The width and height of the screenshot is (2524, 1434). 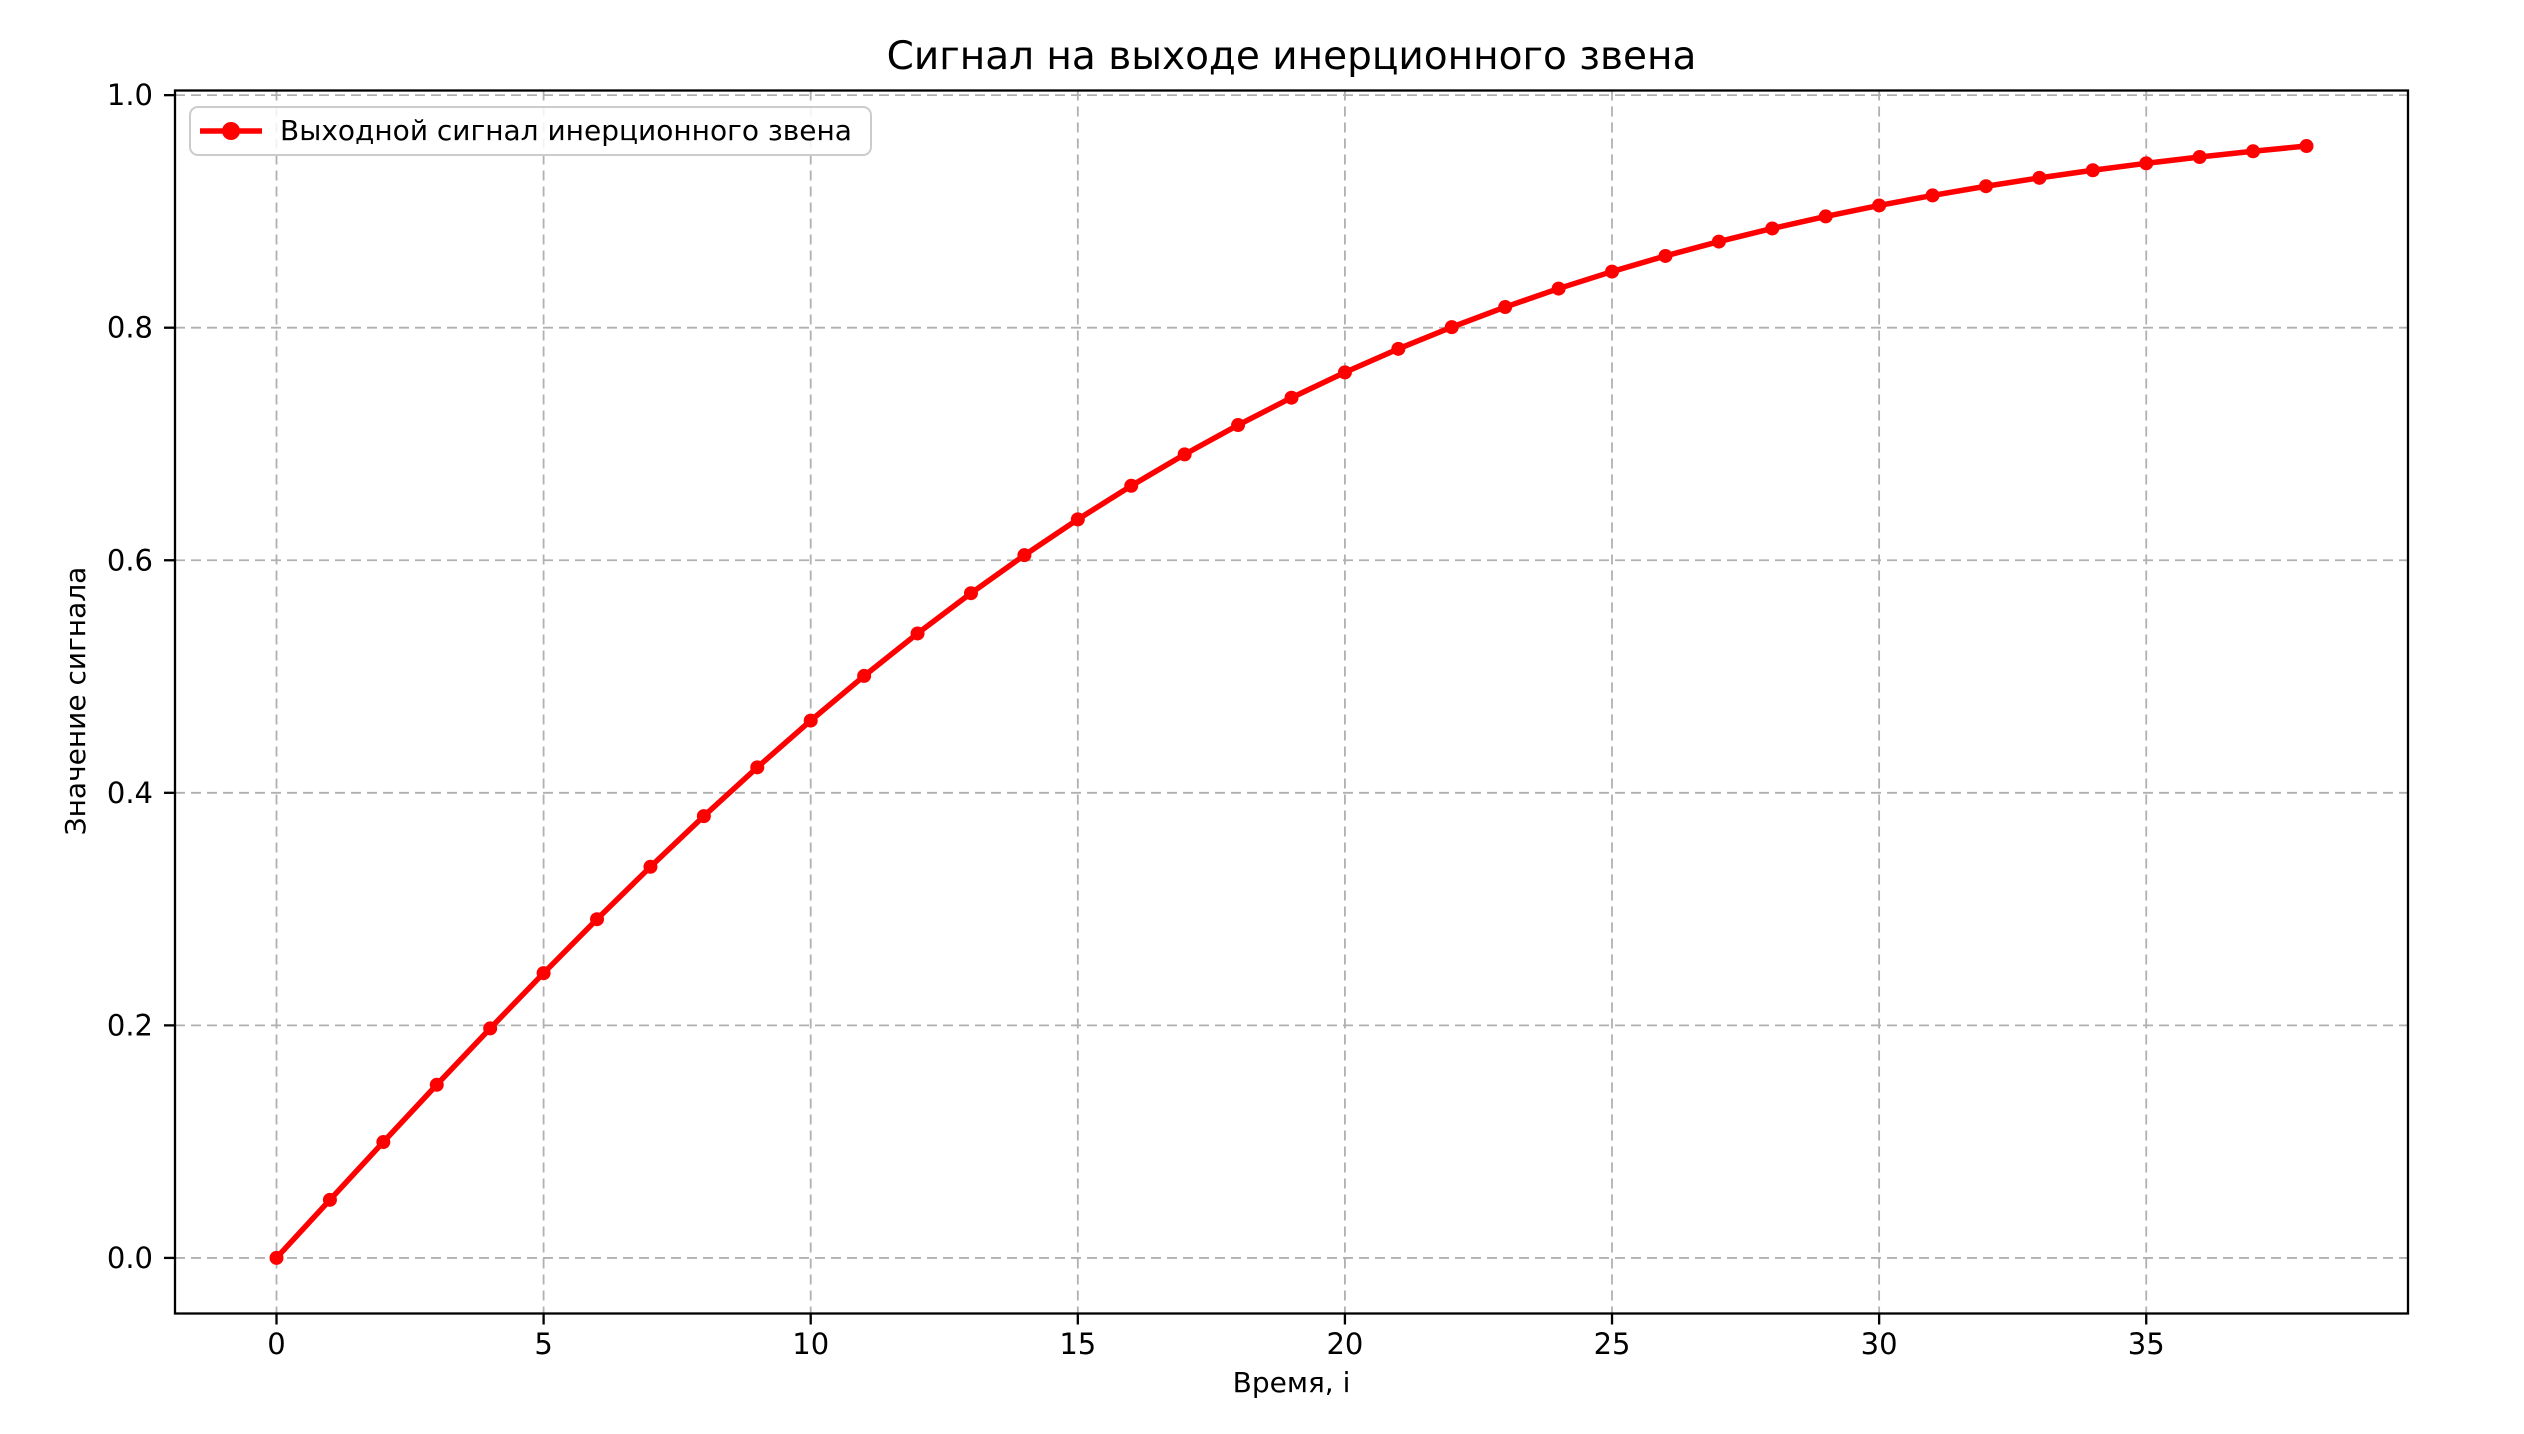 I want to click on x-axis-label: Время, i, so click(x=1291, y=1382).